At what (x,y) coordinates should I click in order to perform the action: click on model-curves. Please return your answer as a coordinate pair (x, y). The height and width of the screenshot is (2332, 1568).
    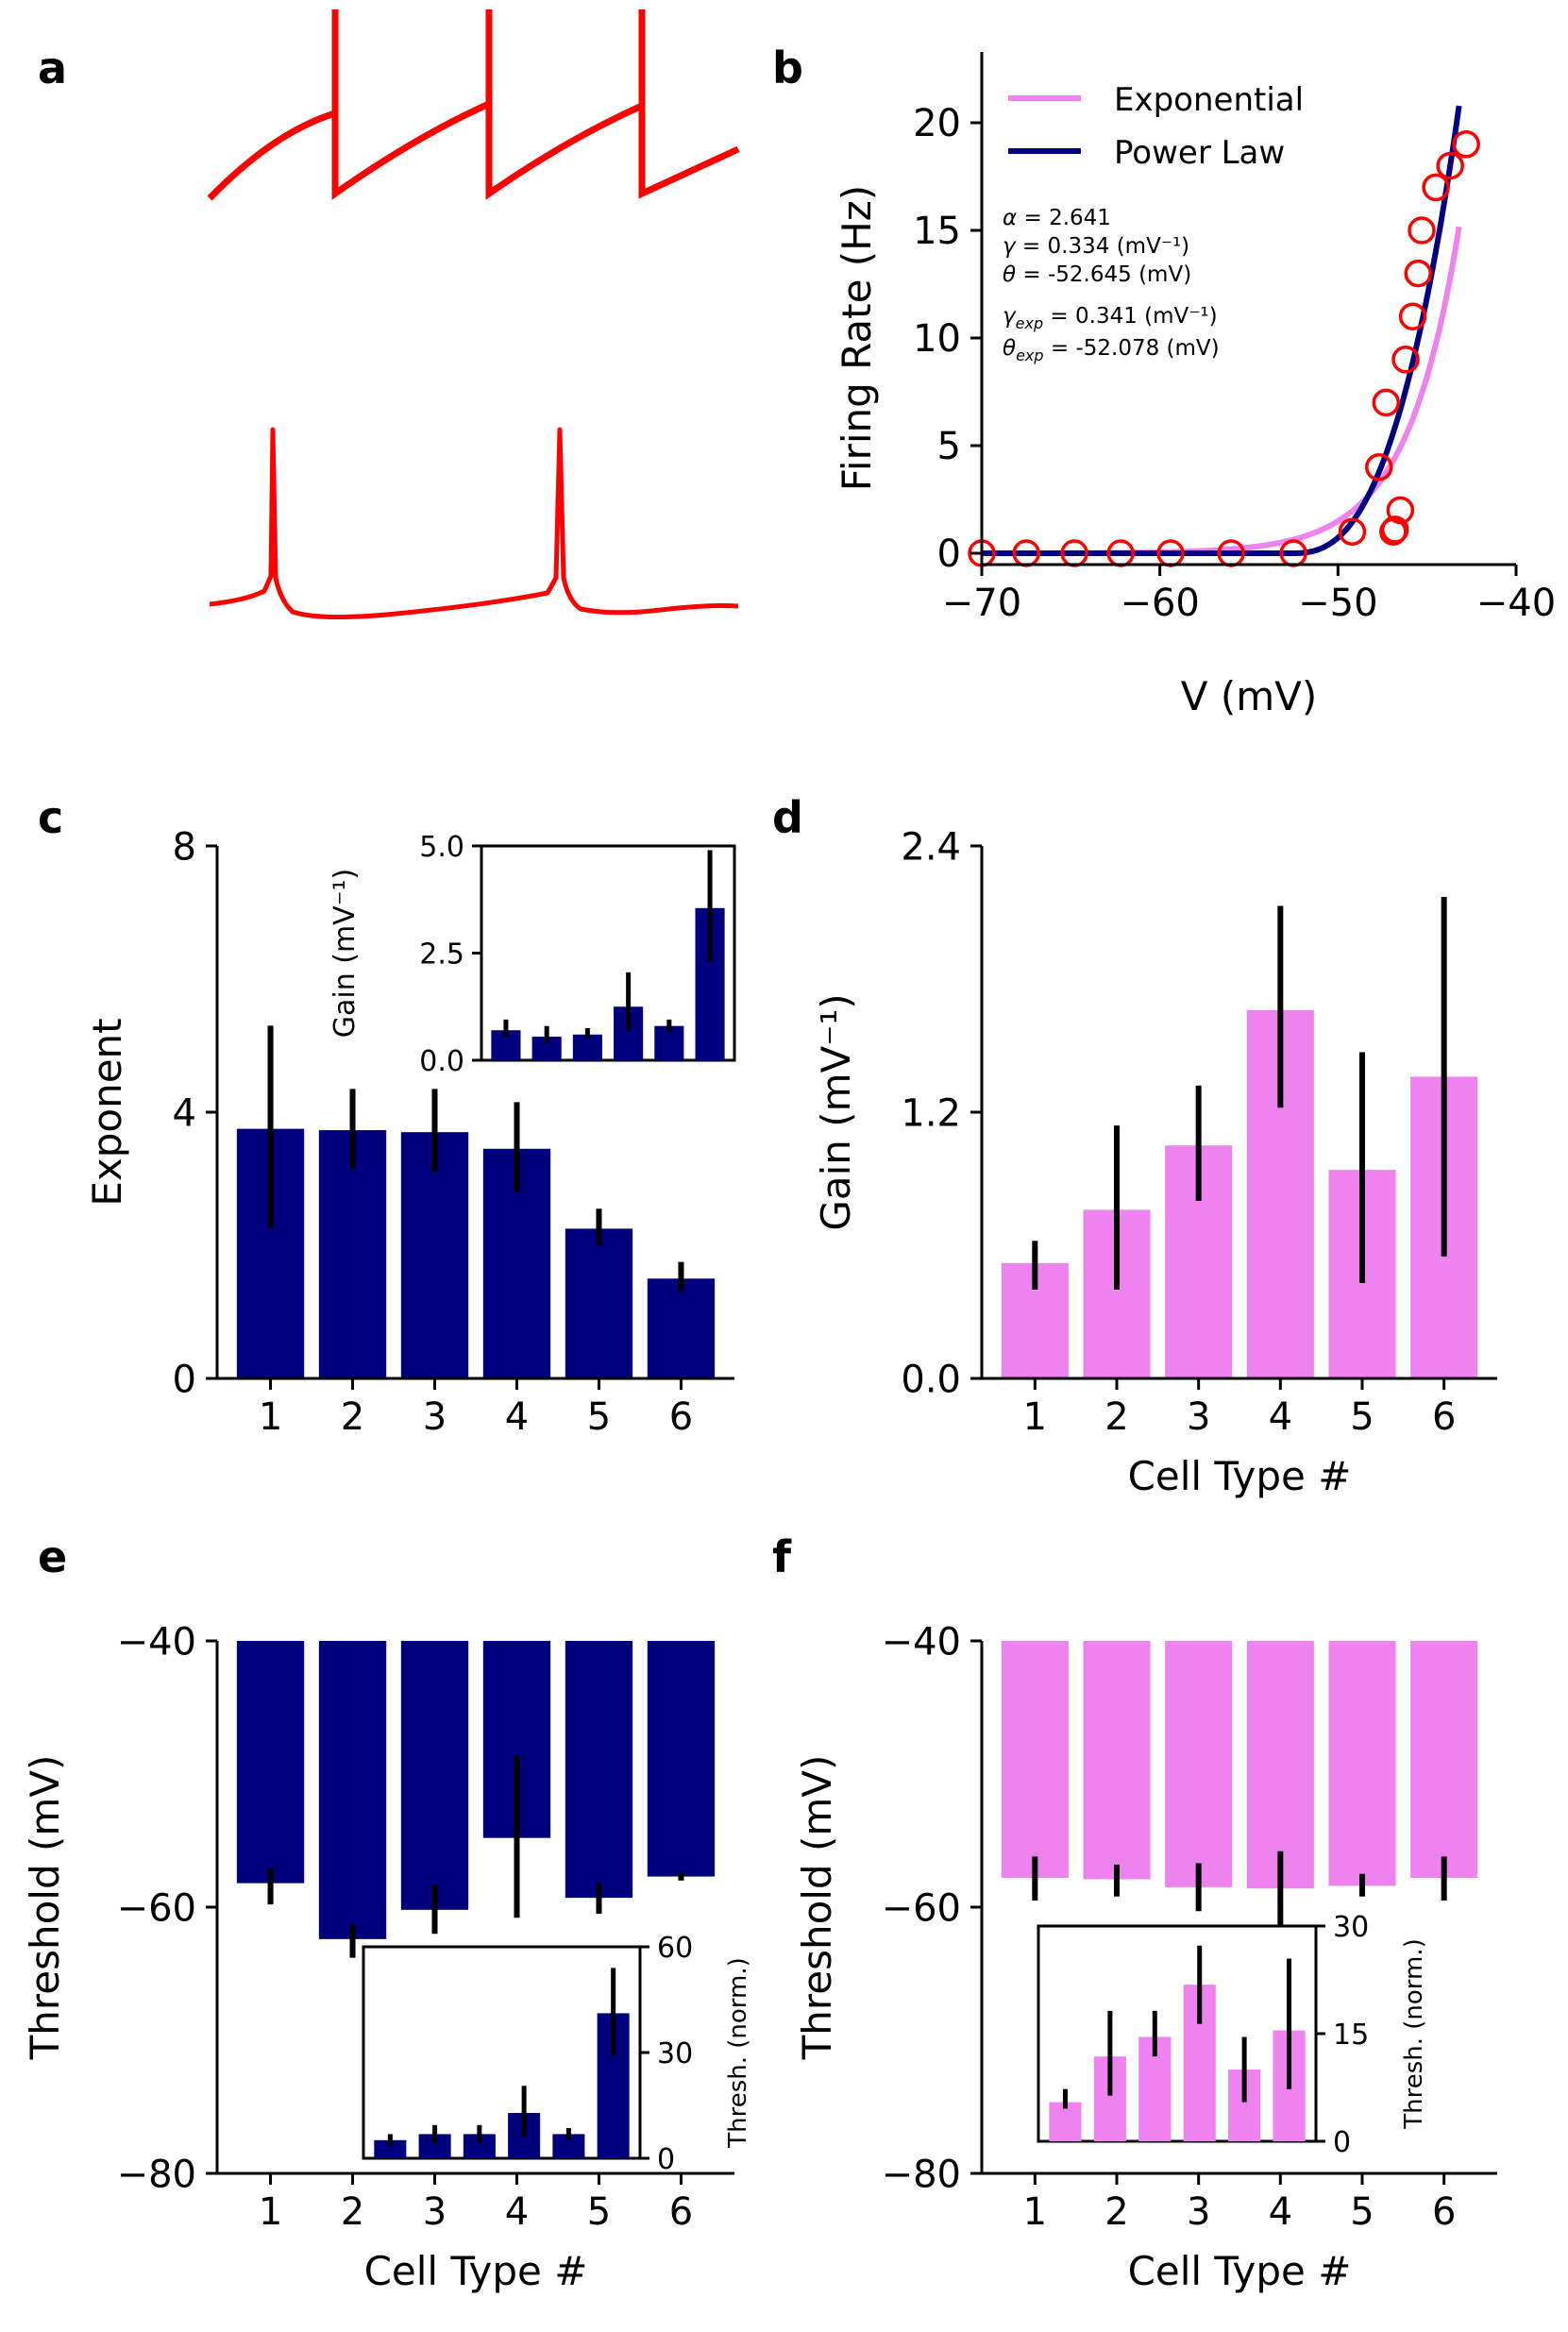
    Looking at the image, I should click on (1222, 330).